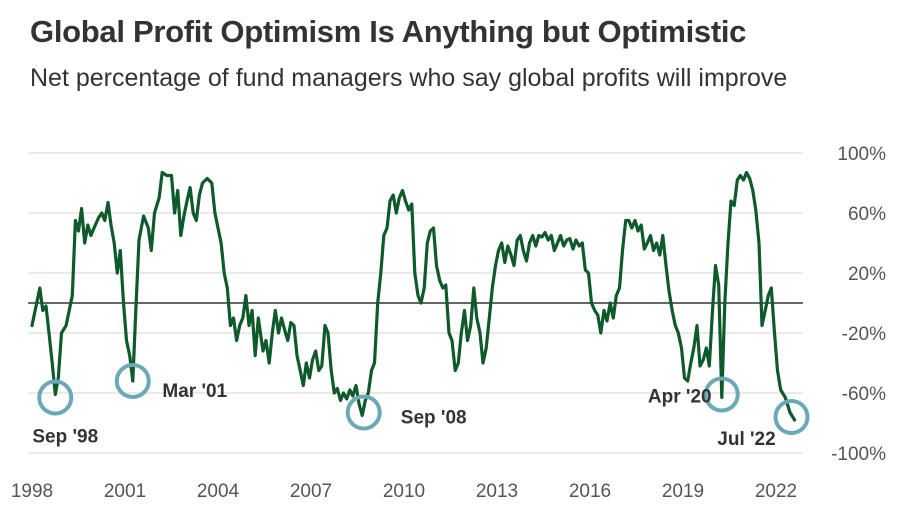 Image resolution: width=897 pixels, height=512 pixels. What do you see at coordinates (683, 491) in the screenshot?
I see `x-tick-label: 2019` at bounding box center [683, 491].